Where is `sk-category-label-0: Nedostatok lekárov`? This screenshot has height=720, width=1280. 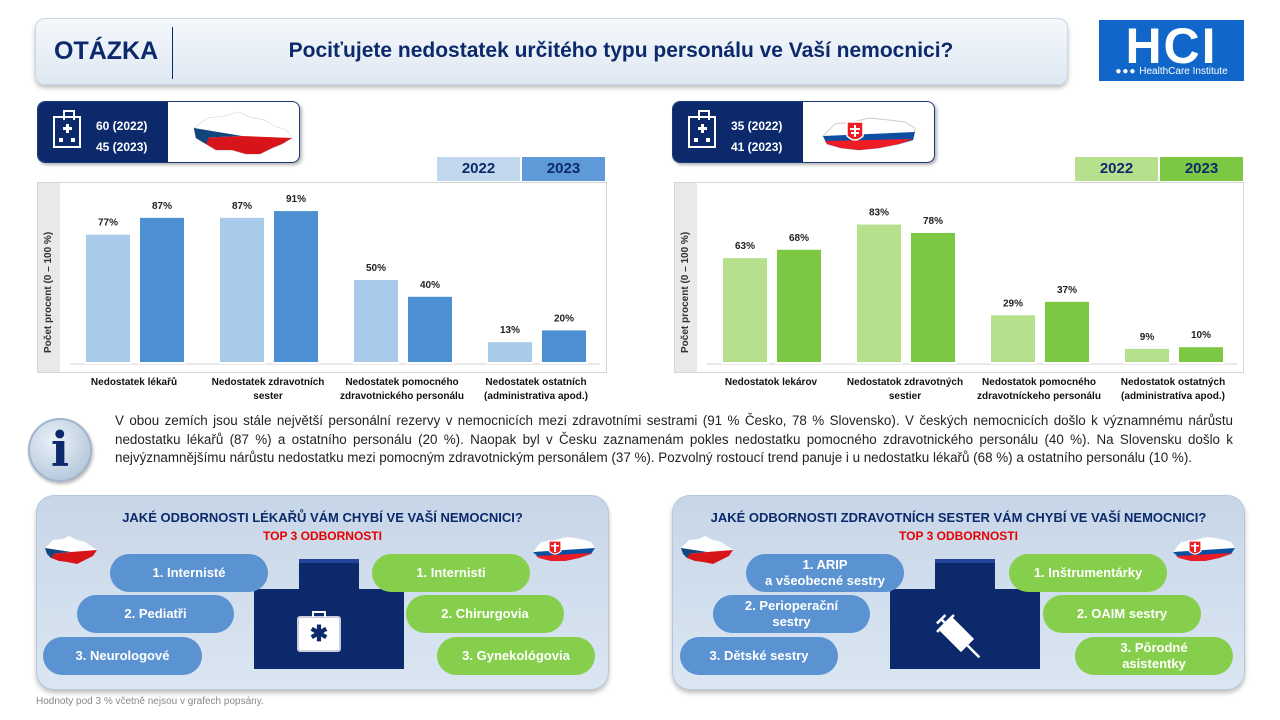 sk-category-label-0: Nedostatok lekárov is located at coordinates (771, 382).